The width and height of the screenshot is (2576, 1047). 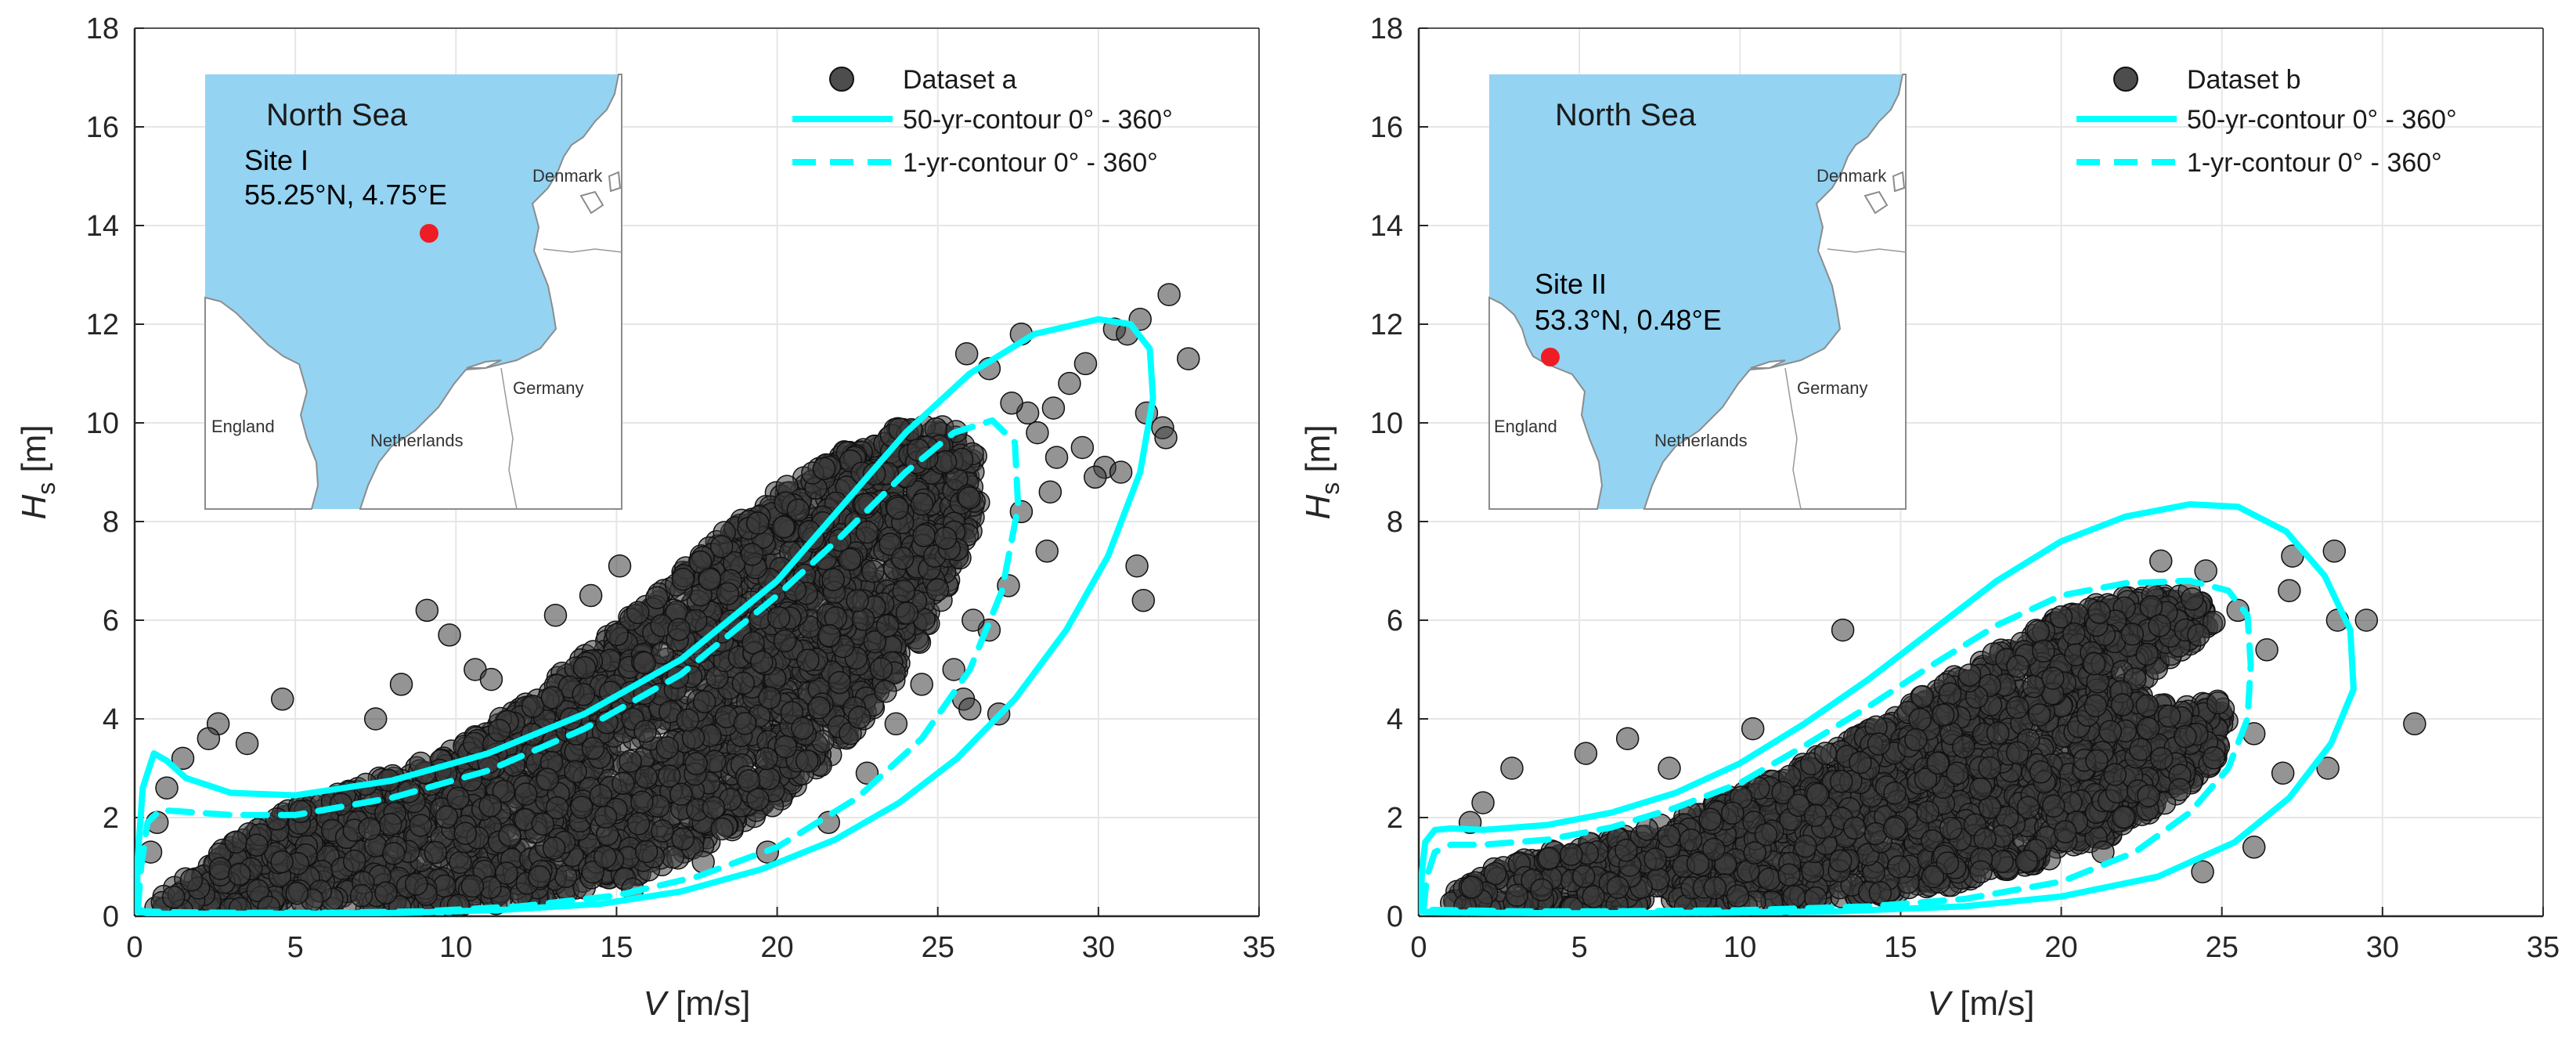 What do you see at coordinates (548, 388) in the screenshot?
I see `country-label-germany: Germany` at bounding box center [548, 388].